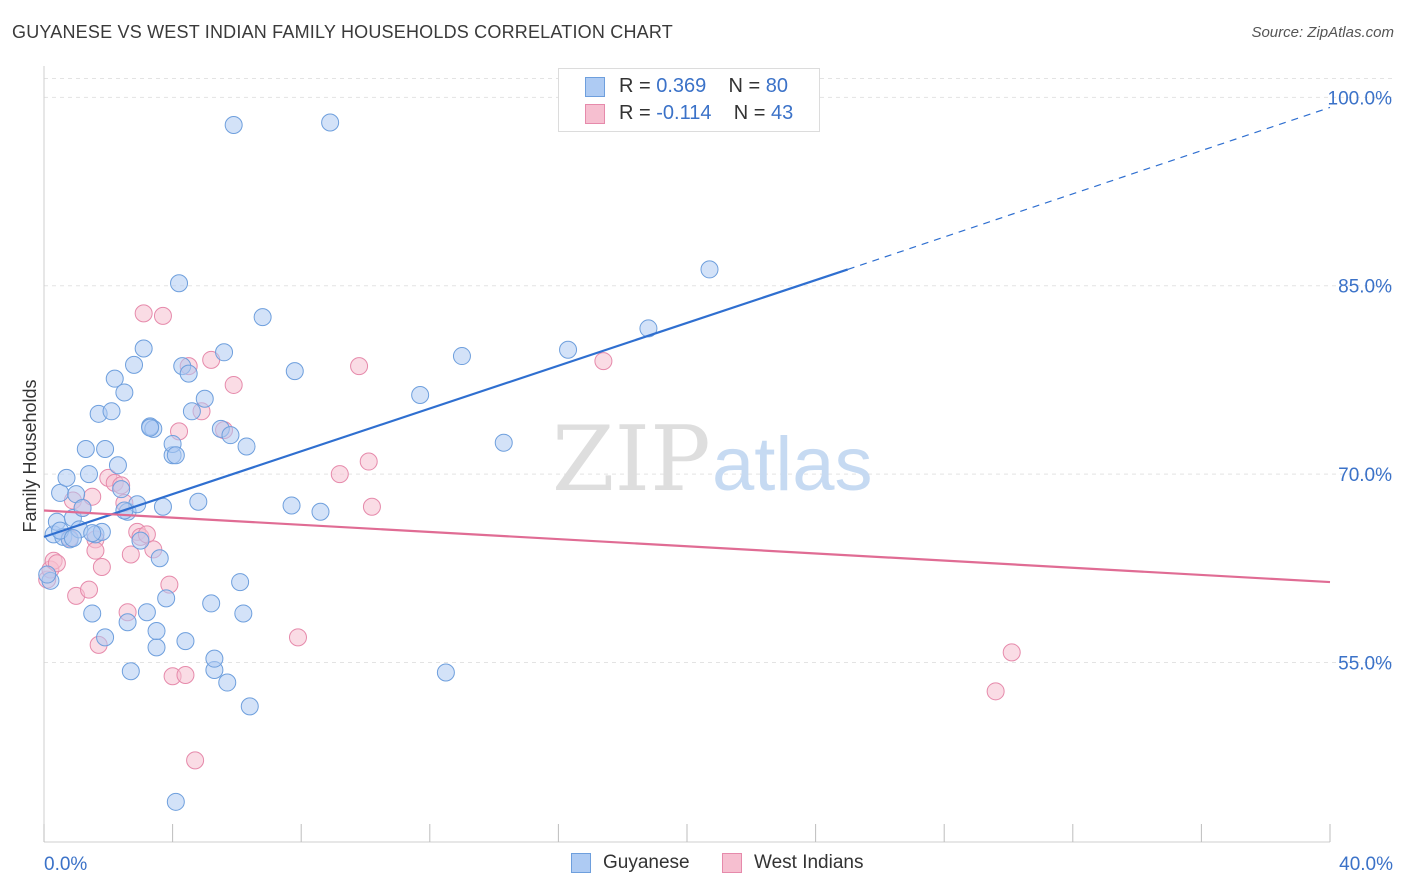 This screenshot has height=892, width=1406. Describe the element at coordinates (689, 100) in the screenshot. I see `stats-legend: R = 0.369 N = 80 R = -0.114 N = 43` at that location.